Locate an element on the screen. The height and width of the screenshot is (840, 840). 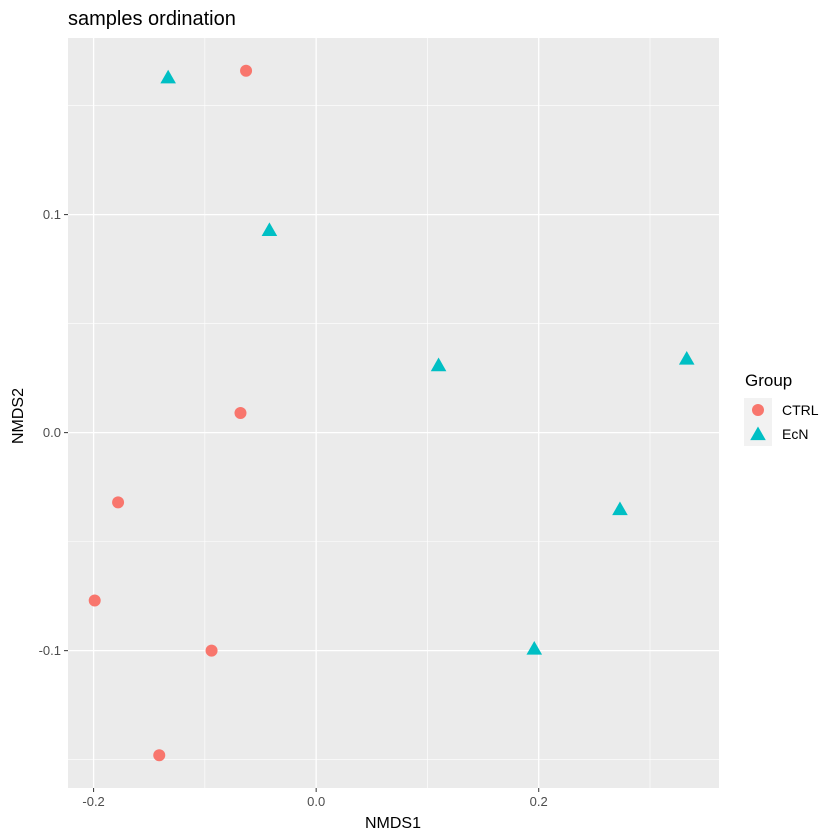
legend-key-ctrl is located at coordinates (758, 410).